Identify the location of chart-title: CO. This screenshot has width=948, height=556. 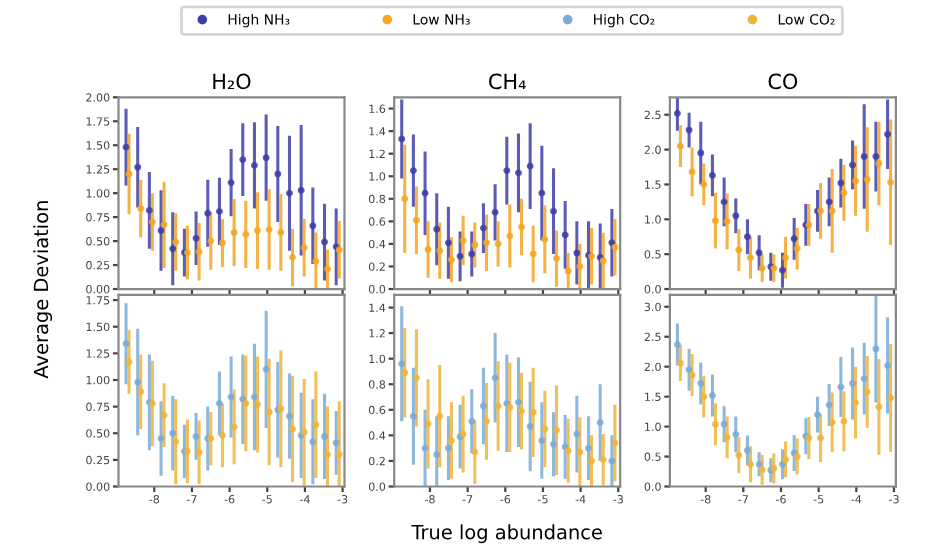
(783, 81).